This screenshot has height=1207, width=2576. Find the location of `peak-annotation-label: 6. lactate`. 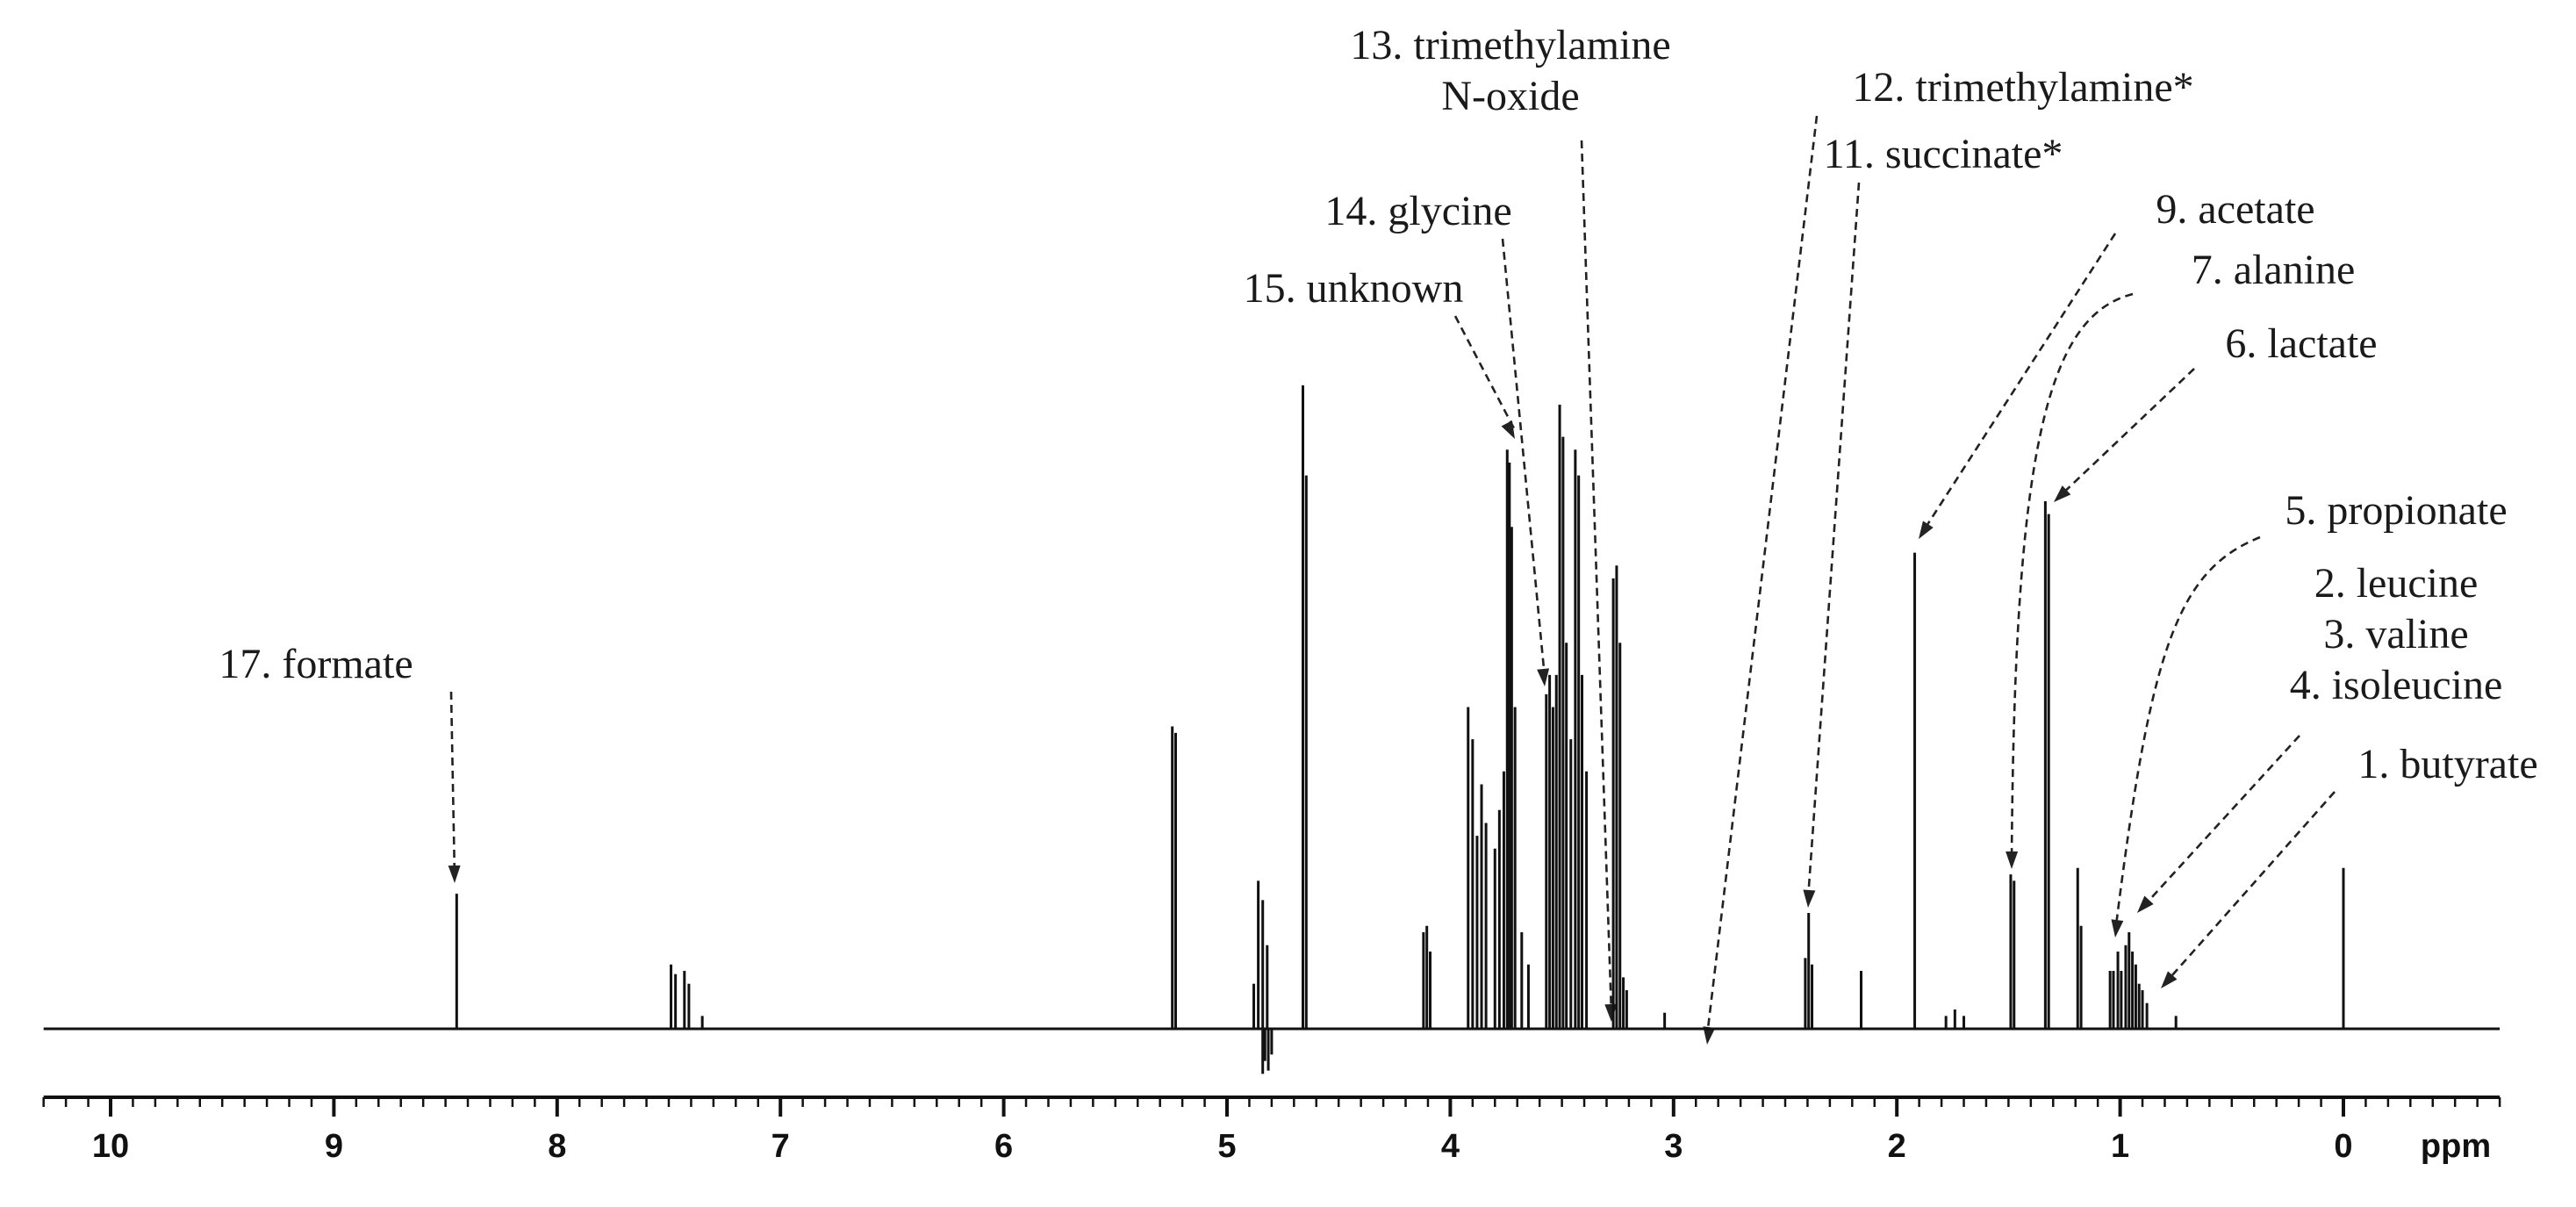

peak-annotation-label: 6. lactate is located at coordinates (2301, 343).